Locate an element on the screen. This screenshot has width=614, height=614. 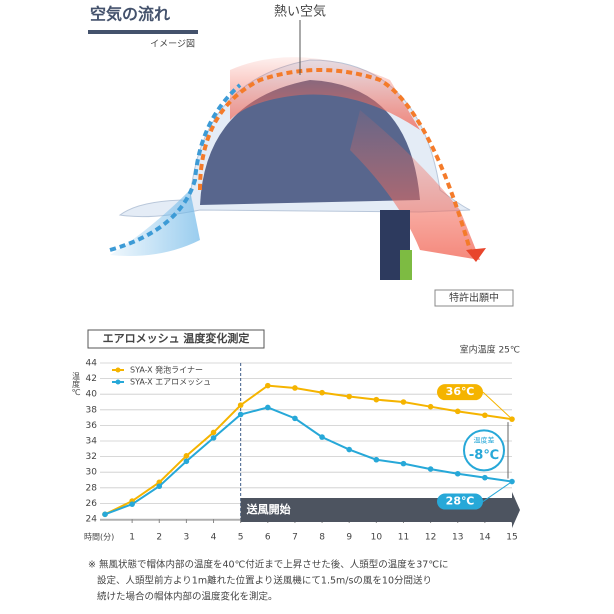
chart-title: エアロメッシュ 温度変化測定 is located at coordinates (176, 338).